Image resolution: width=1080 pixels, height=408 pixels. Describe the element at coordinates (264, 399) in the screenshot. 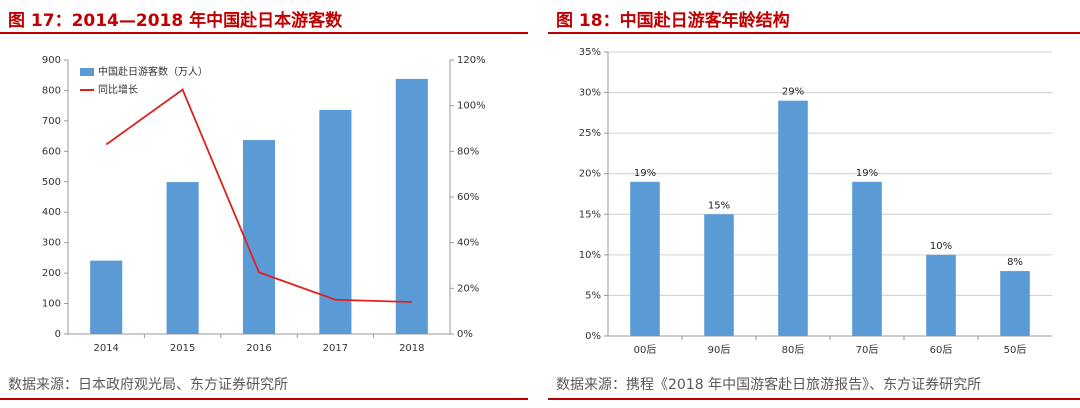

I see `left-bottom-rule` at that location.